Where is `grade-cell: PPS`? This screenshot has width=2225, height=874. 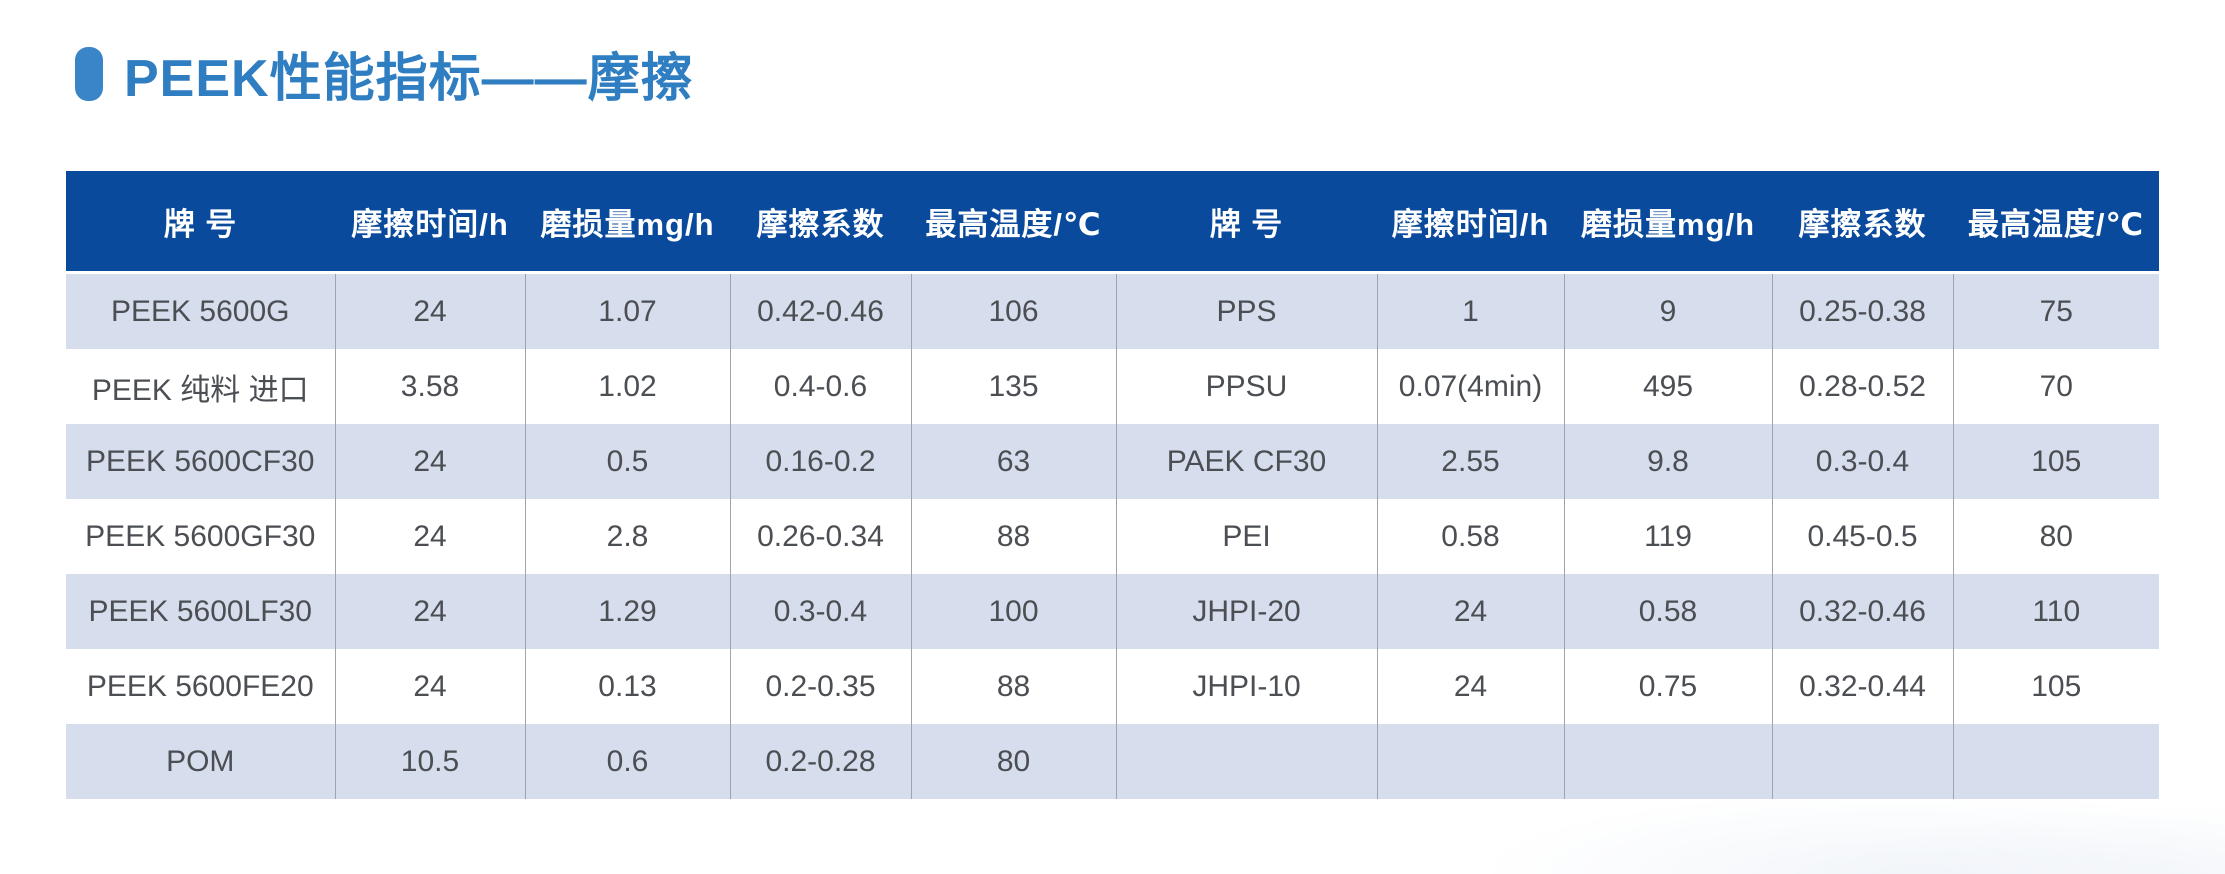 grade-cell: PPS is located at coordinates (1246, 310).